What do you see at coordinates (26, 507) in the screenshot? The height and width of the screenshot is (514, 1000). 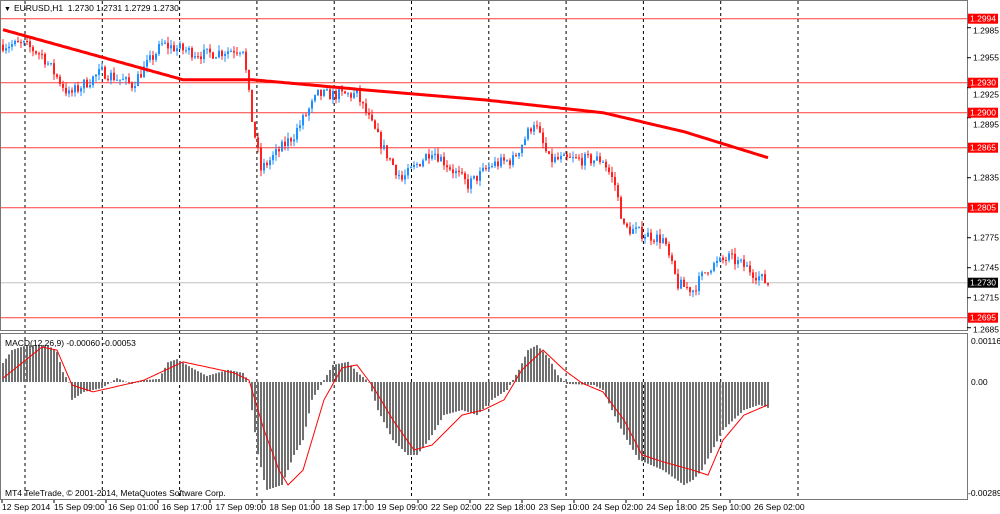 I see `time-label: 12 Sep 2014` at bounding box center [26, 507].